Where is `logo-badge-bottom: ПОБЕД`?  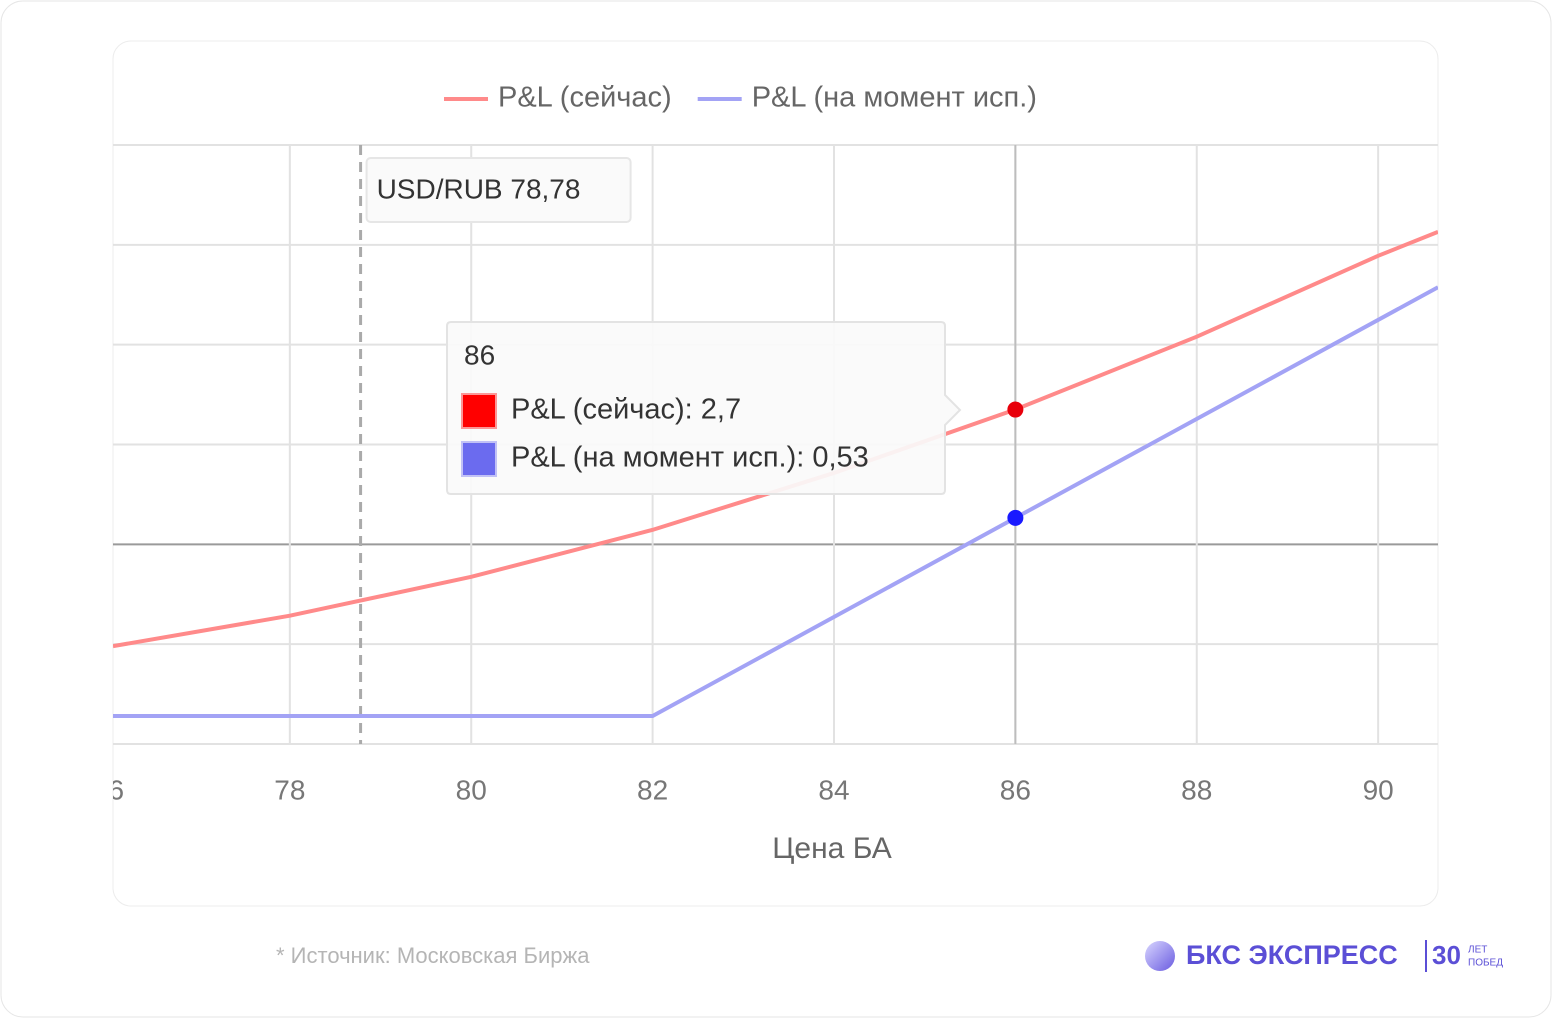
logo-badge-bottom: ПОБЕД is located at coordinates (1485, 963).